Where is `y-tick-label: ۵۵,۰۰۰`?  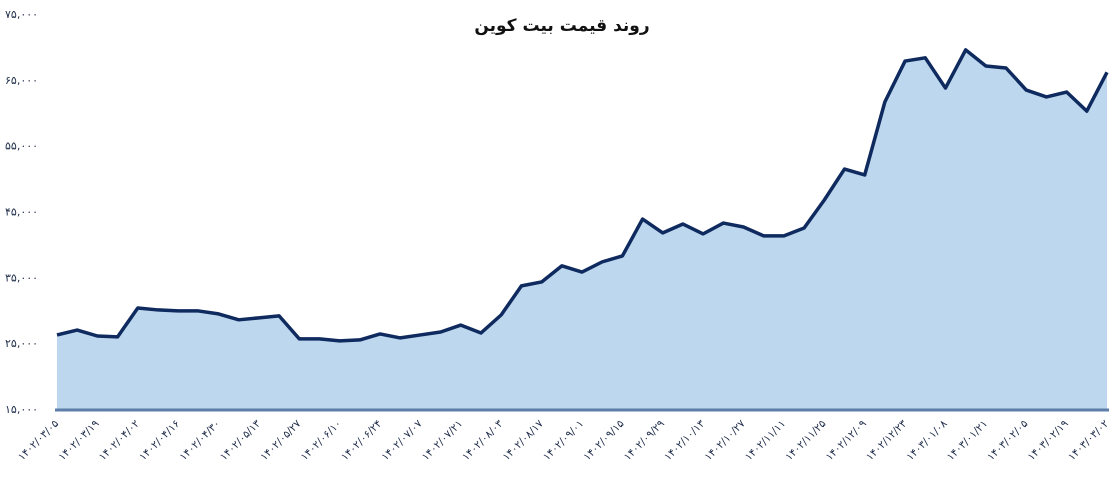
y-tick-label: ۵۵,۰۰۰ is located at coordinates (21, 146).